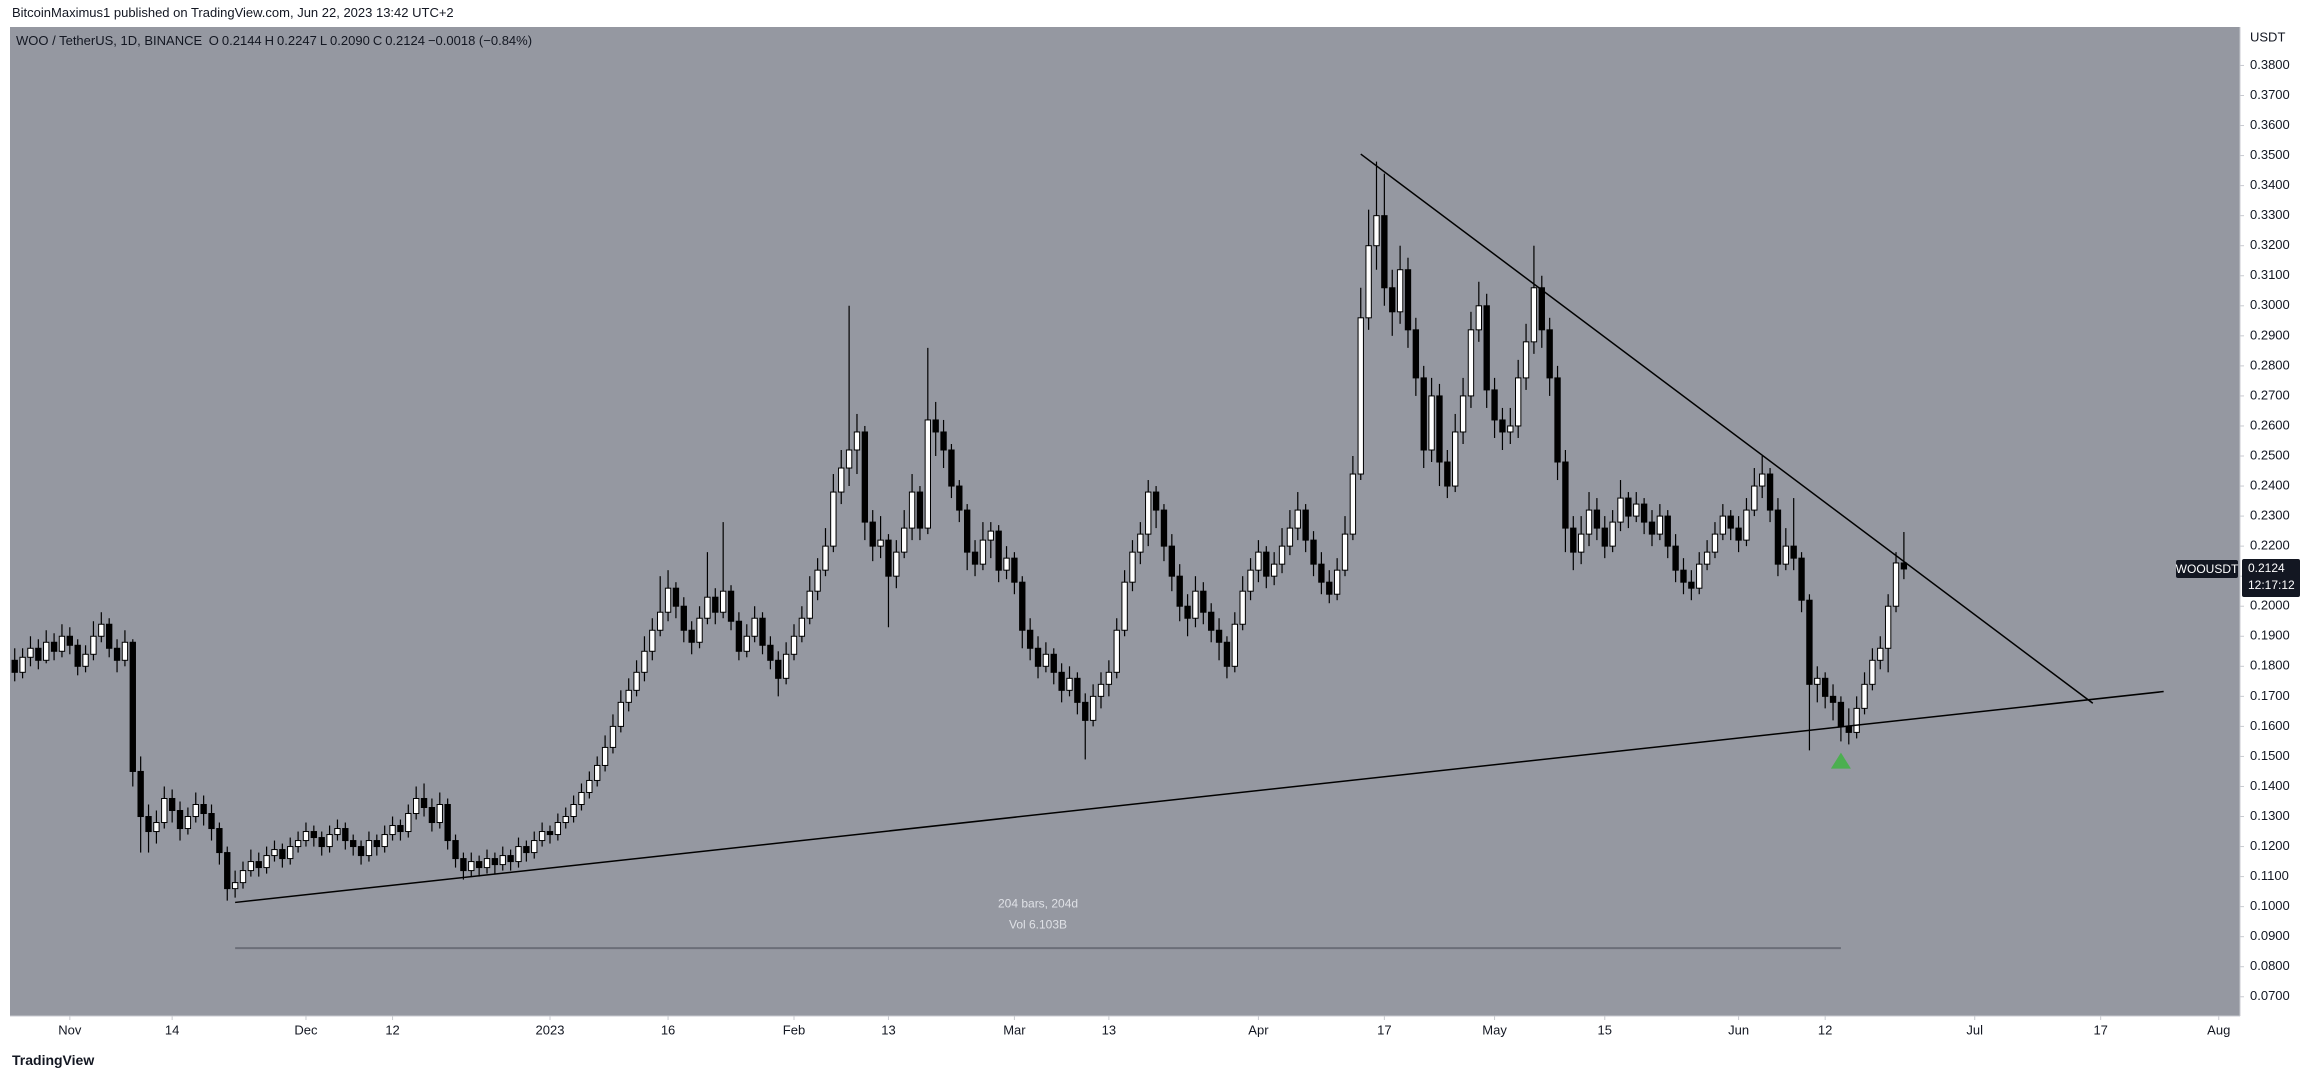  Describe the element at coordinates (2270, 334) in the screenshot. I see `y-tick-label: 0.2900` at that location.